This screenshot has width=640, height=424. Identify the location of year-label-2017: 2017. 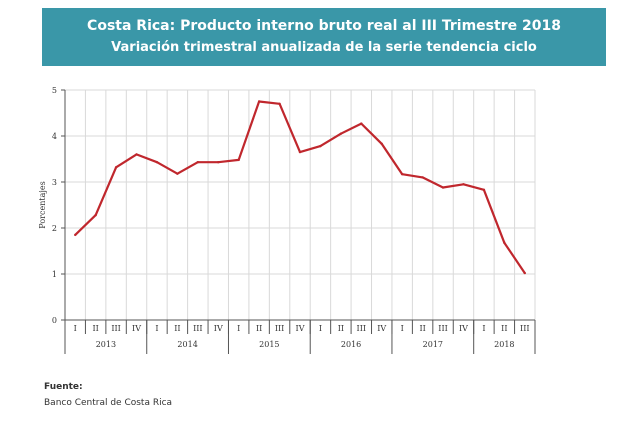
(433, 344).